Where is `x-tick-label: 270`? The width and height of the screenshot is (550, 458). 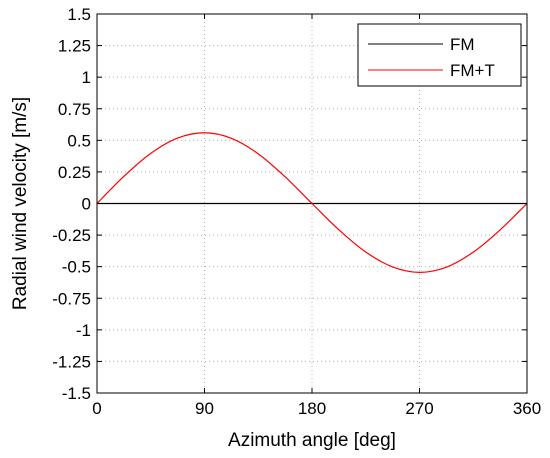 x-tick-label: 270 is located at coordinates (419, 408).